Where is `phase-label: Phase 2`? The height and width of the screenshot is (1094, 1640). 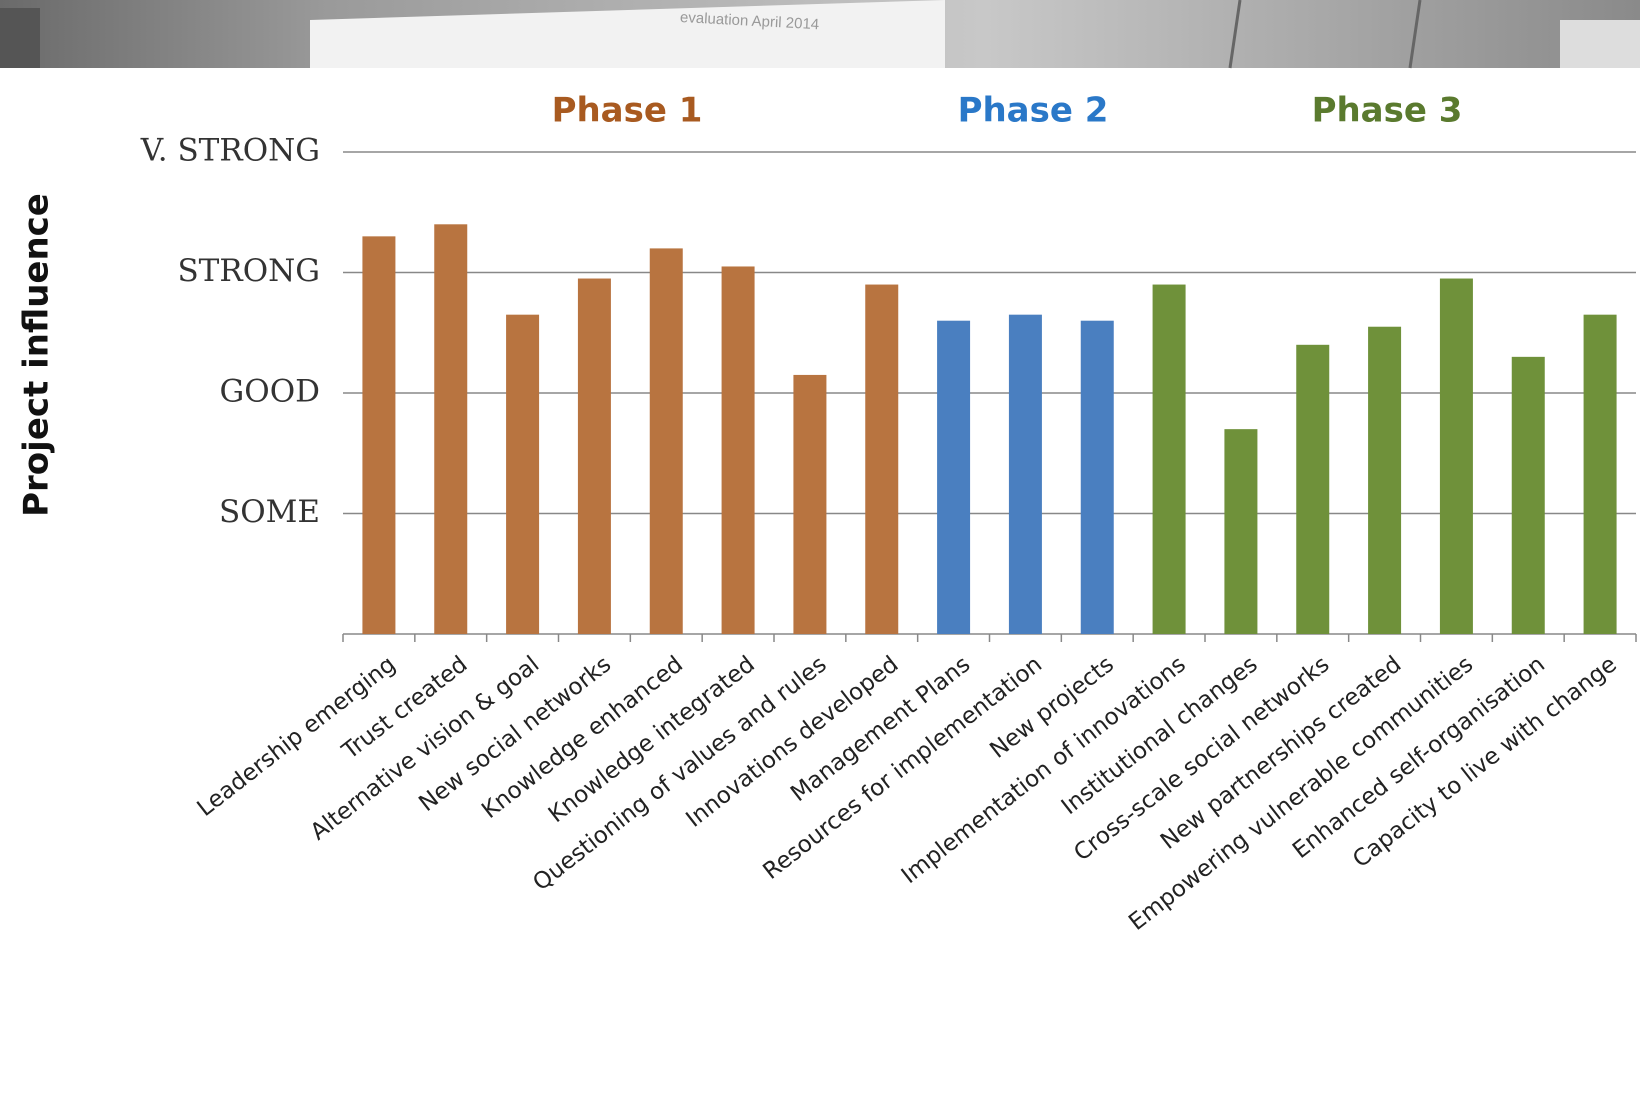
phase-label: Phase 2 is located at coordinates (1033, 111).